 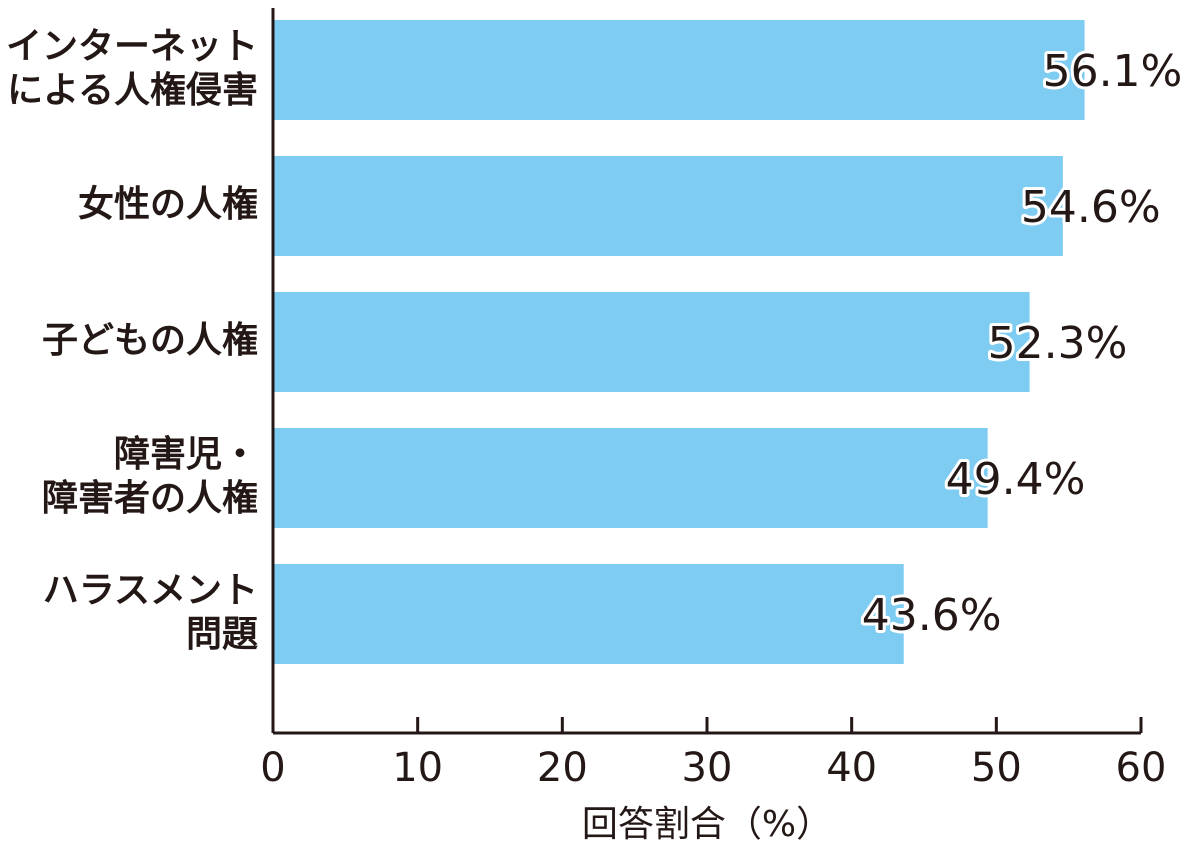 What do you see at coordinates (1016, 479) in the screenshot?
I see `value-label: 49.4%` at bounding box center [1016, 479].